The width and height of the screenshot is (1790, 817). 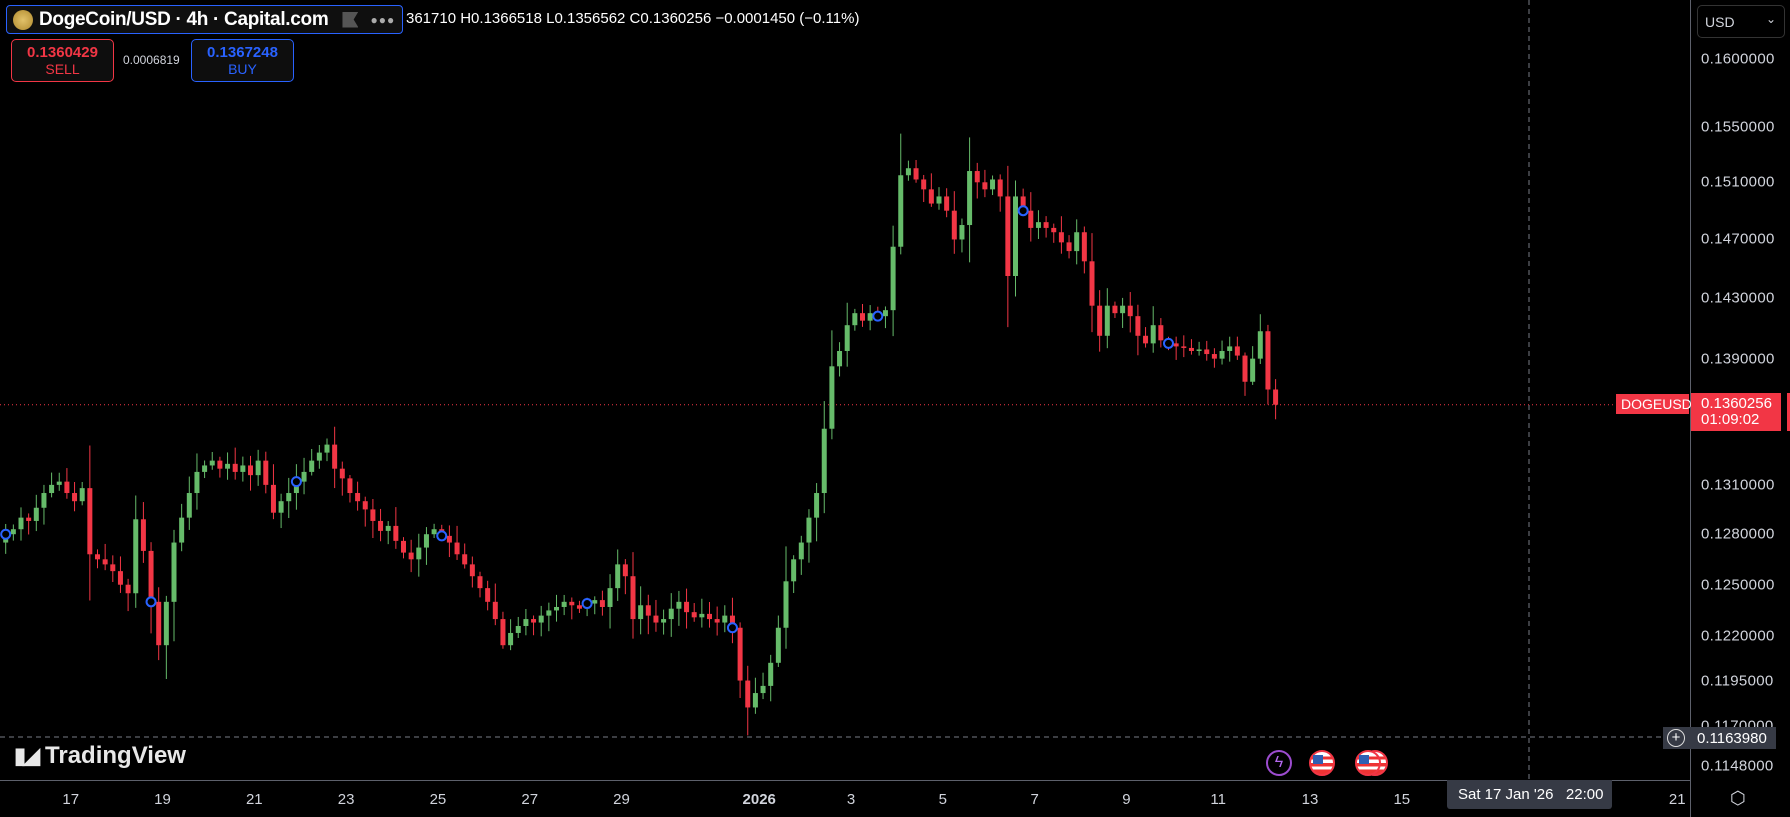 What do you see at coordinates (100, 756) in the screenshot?
I see `tradingview-logo: ▮◢ TradingView` at bounding box center [100, 756].